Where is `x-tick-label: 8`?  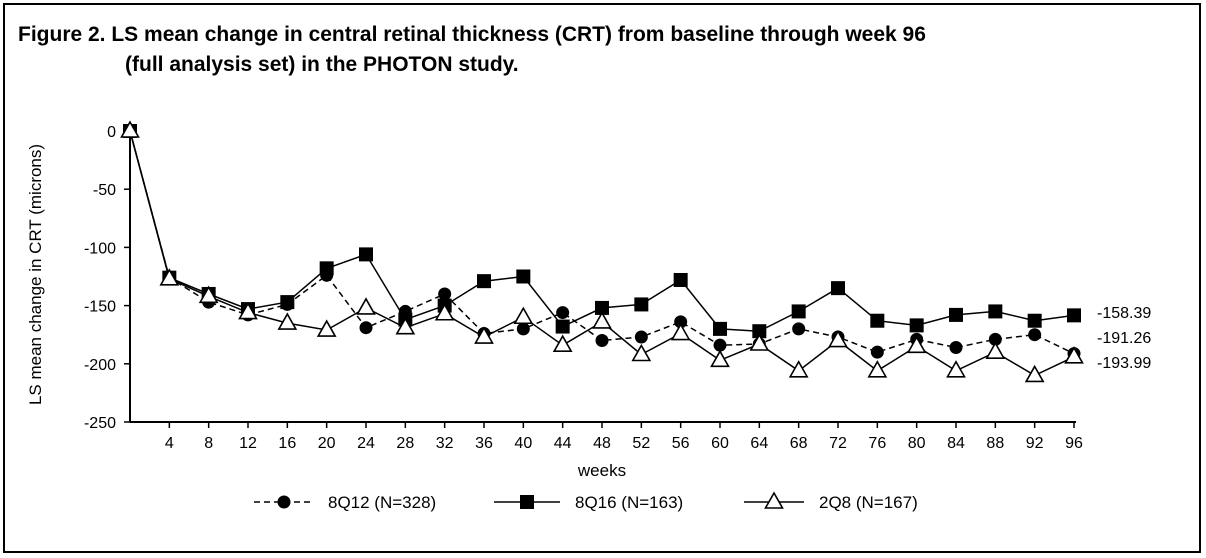
x-tick-label: 8 is located at coordinates (208, 443).